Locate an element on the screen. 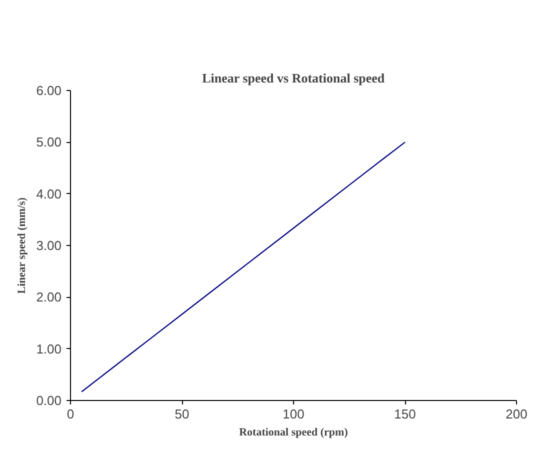  y-axis-title: Linear speed (mm/s) is located at coordinates (22, 245).